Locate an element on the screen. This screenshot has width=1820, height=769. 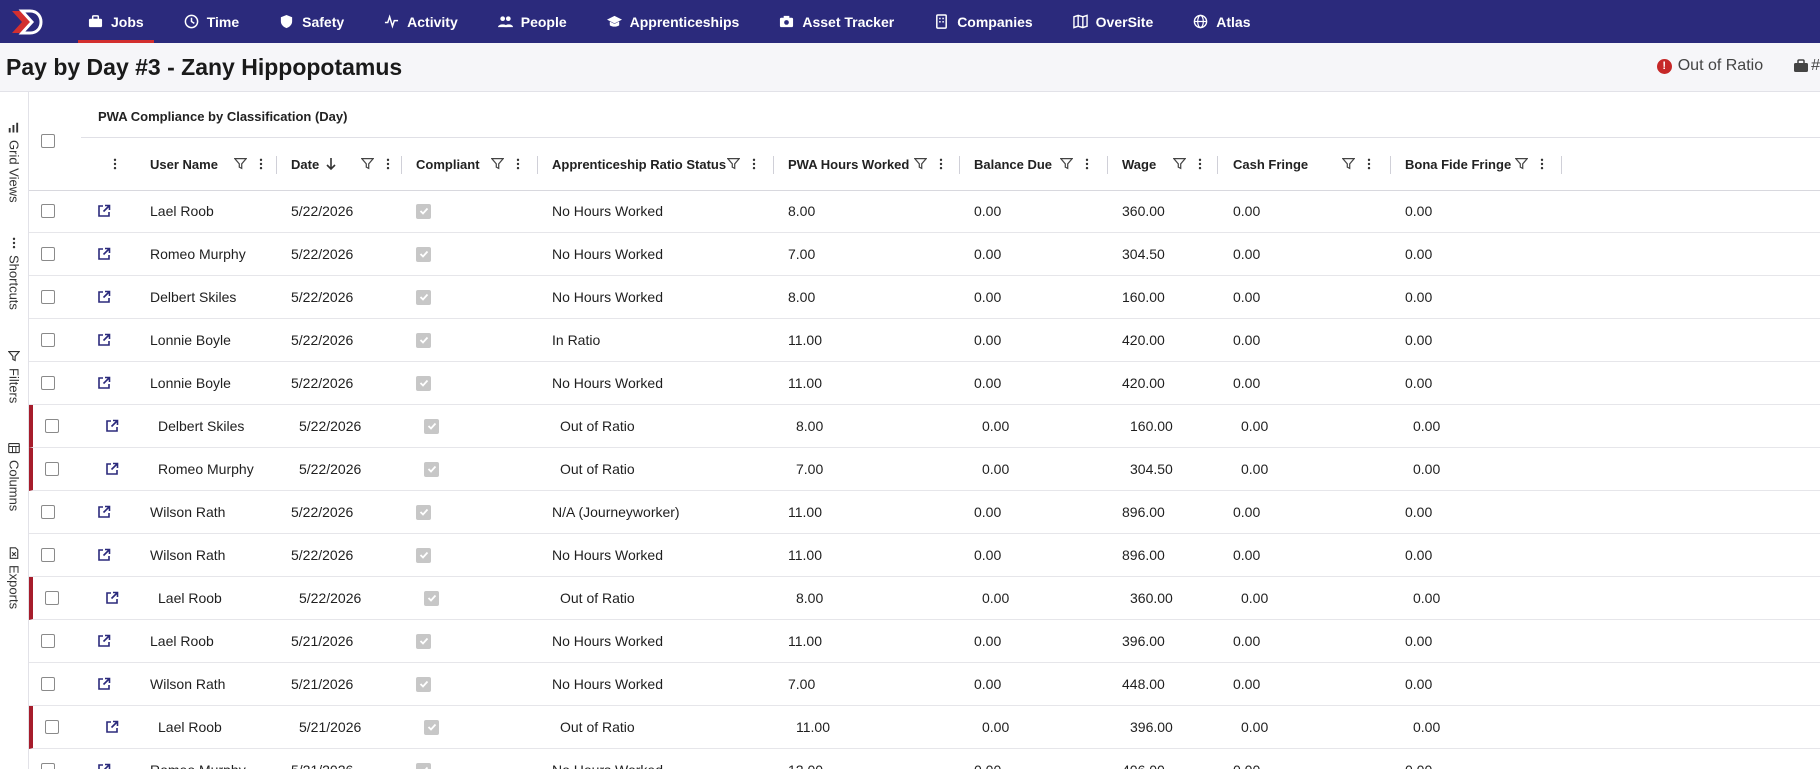
column-header-ratio: Apprenticeship Ratio Status is located at coordinates (654, 164).